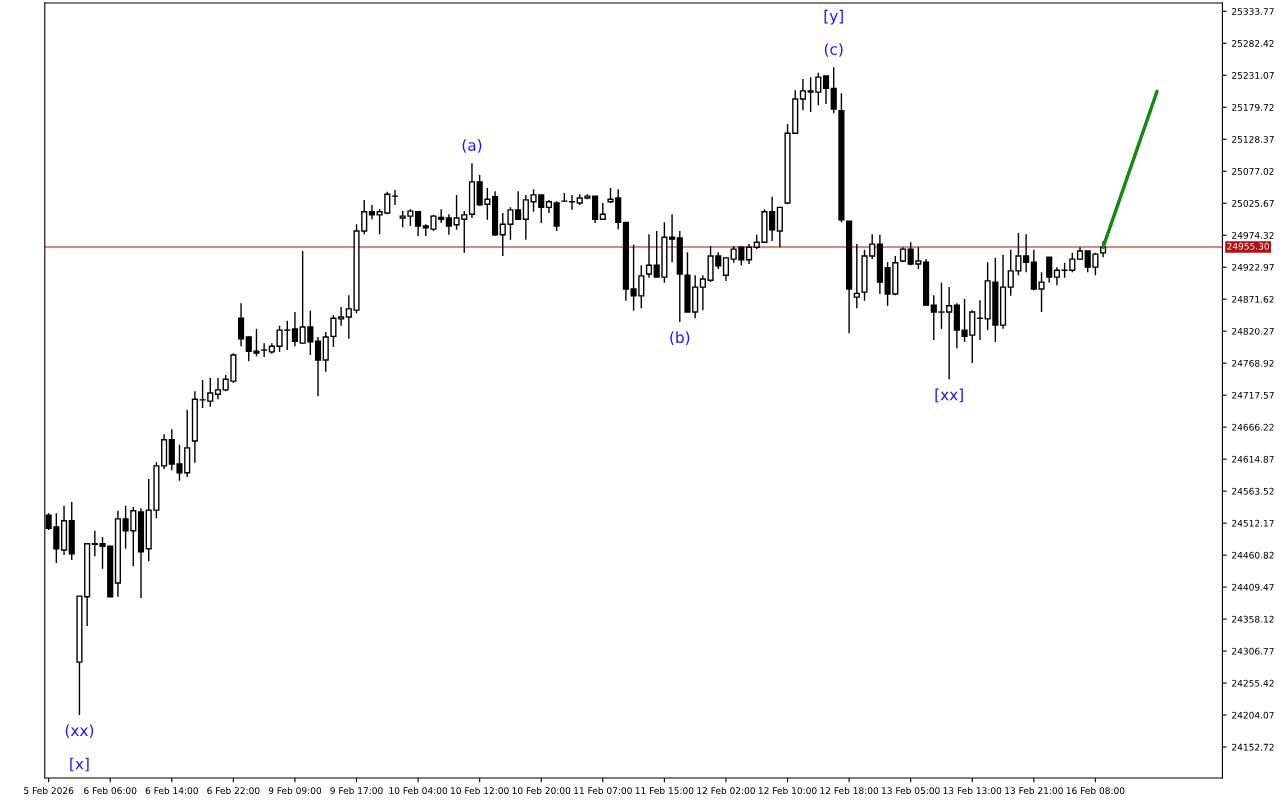  I want to click on x-tick-label: 12 Feb 18:00, so click(849, 791).